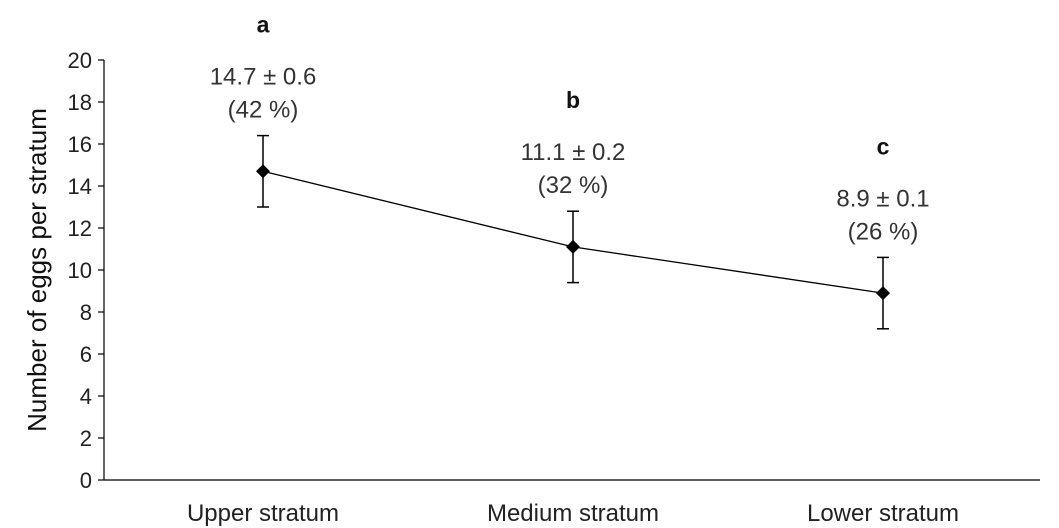 This screenshot has width=1059, height=528. What do you see at coordinates (86, 354) in the screenshot?
I see `y-tick-label: 6` at bounding box center [86, 354].